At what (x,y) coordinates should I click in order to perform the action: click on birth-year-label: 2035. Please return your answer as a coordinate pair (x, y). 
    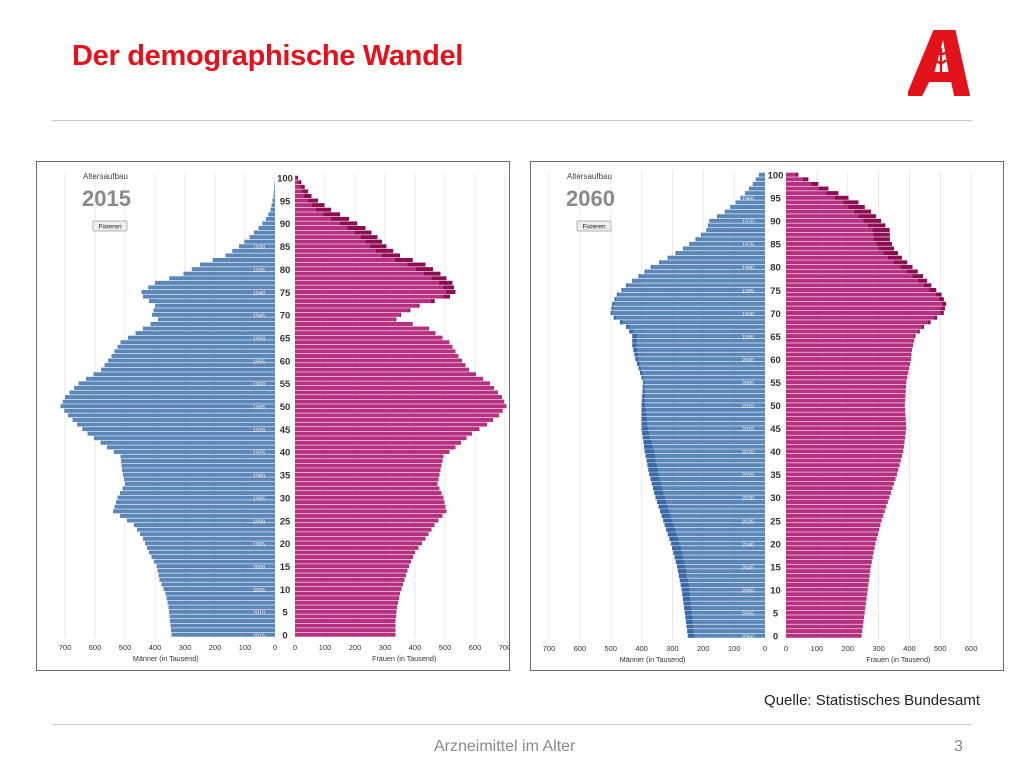
    Looking at the image, I should click on (748, 522).